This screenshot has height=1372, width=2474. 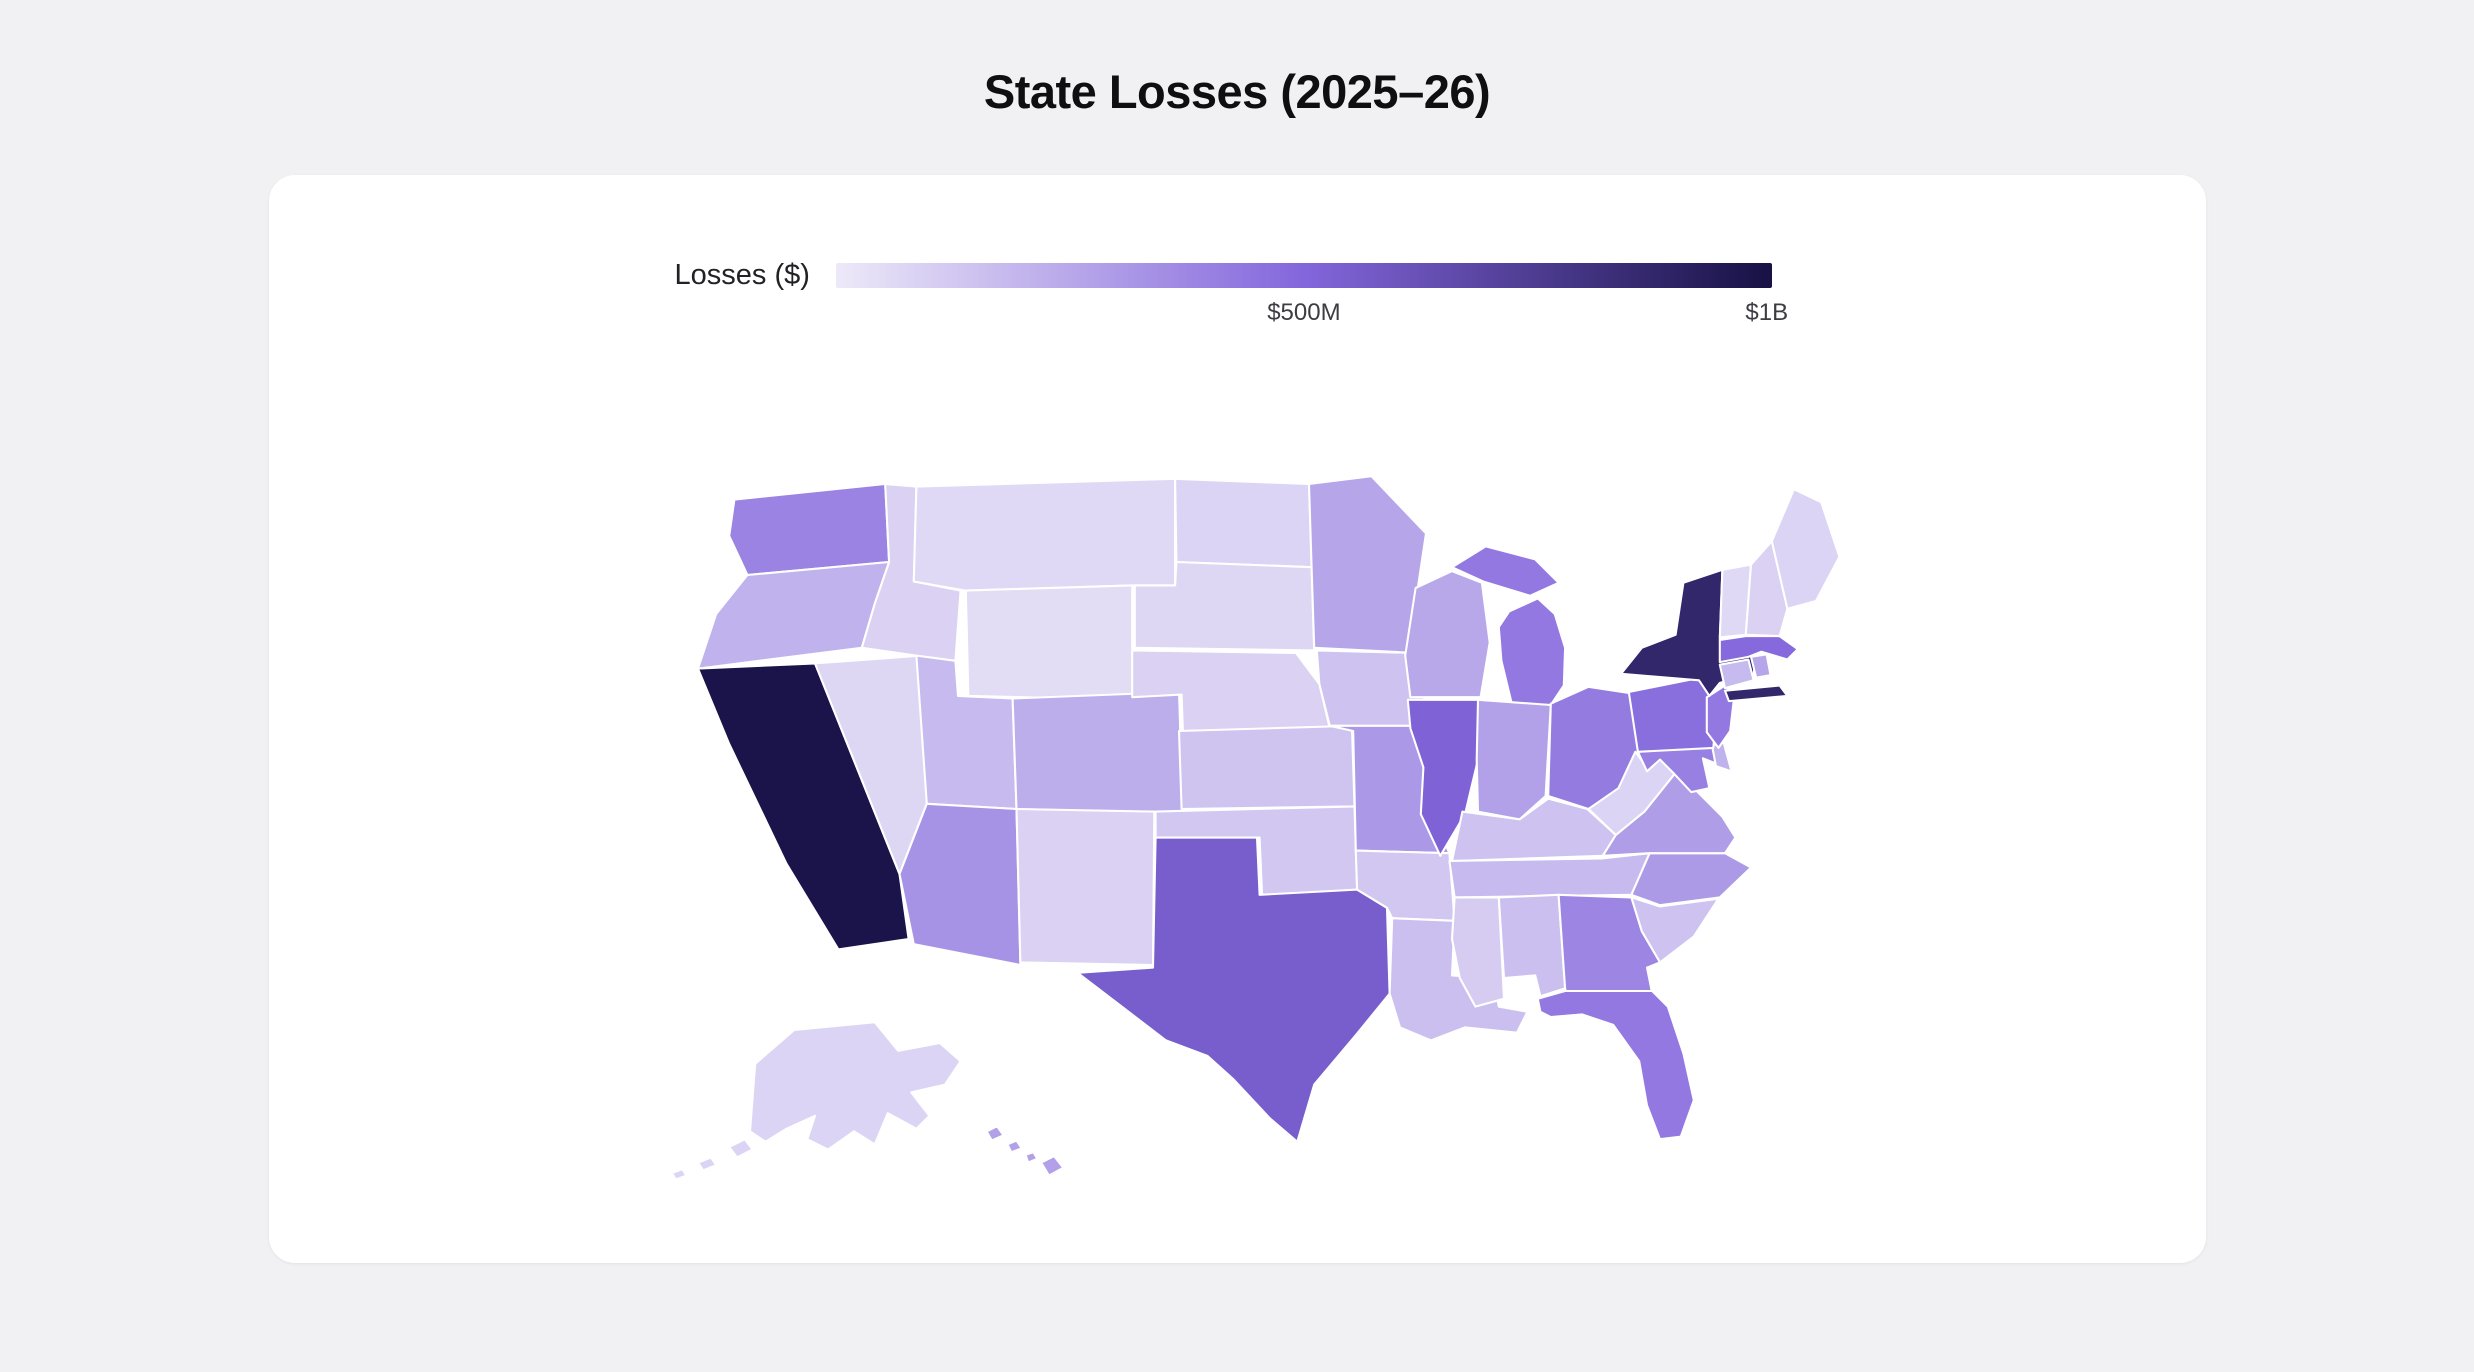 I want to click on state-me, so click(x=1805, y=549).